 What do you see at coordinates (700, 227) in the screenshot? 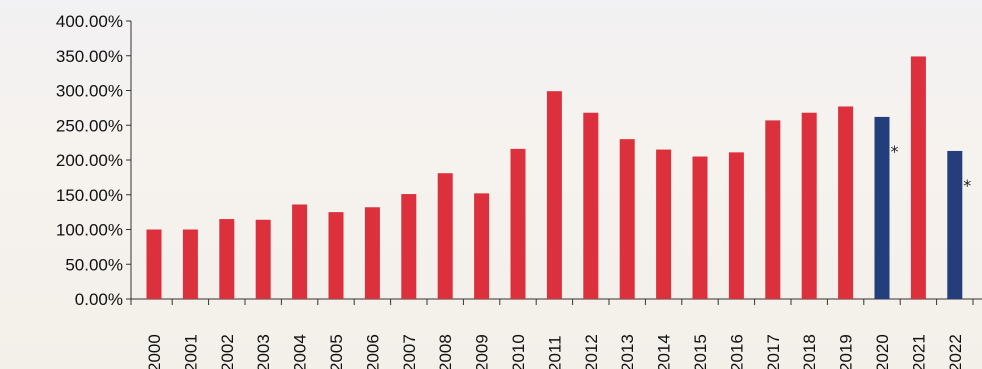
I see `bar-2015` at bounding box center [700, 227].